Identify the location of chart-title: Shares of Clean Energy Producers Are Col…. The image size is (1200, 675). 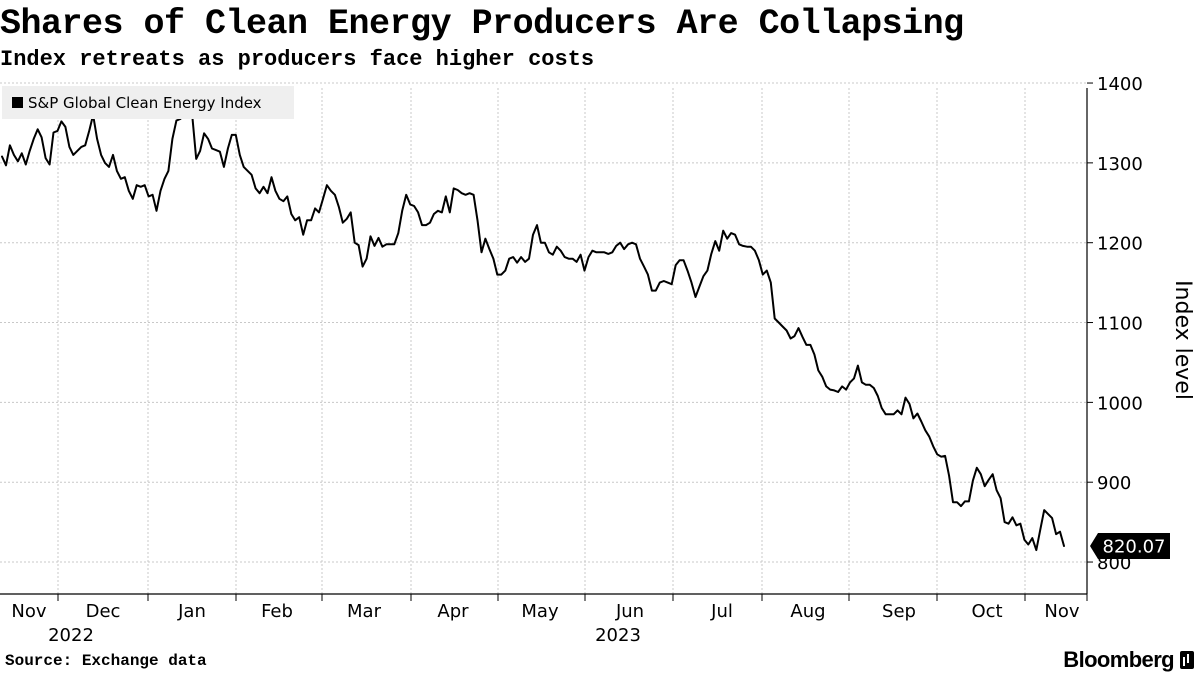
(482, 24).